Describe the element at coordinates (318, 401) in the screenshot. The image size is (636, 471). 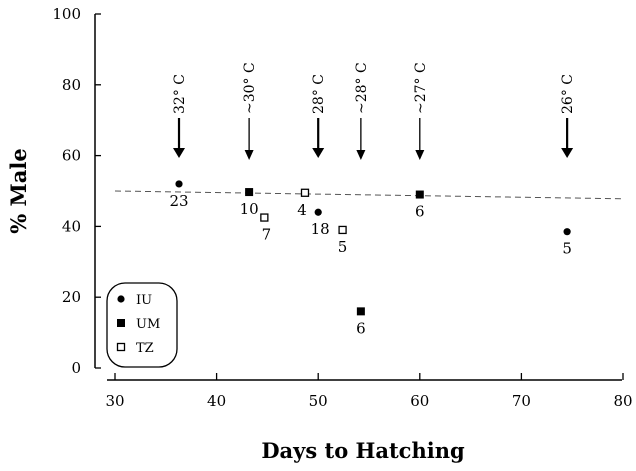
I see `x-tick-label: 50` at that location.